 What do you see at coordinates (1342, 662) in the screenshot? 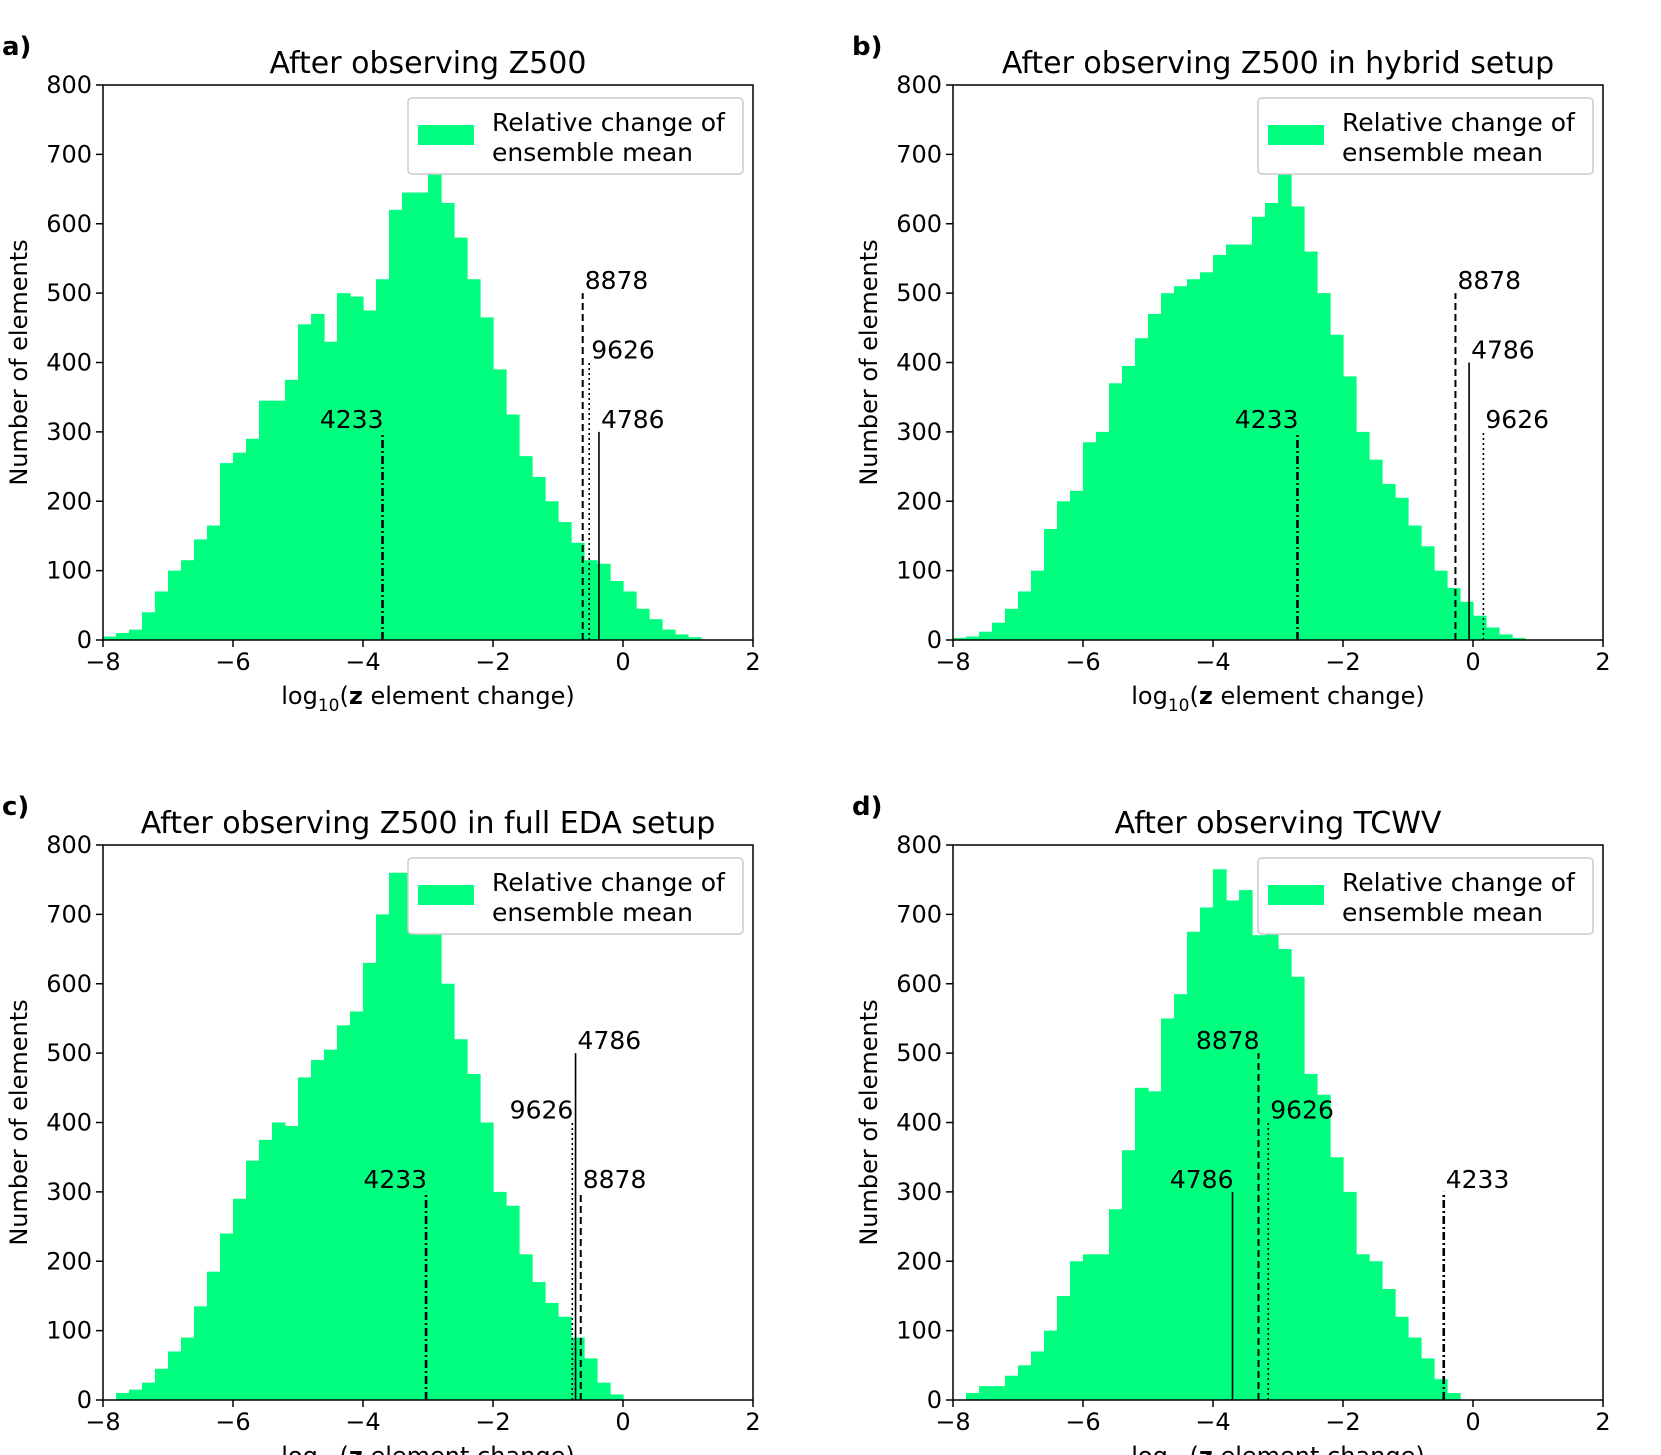
I see `x-tick-label: −2` at bounding box center [1342, 662].